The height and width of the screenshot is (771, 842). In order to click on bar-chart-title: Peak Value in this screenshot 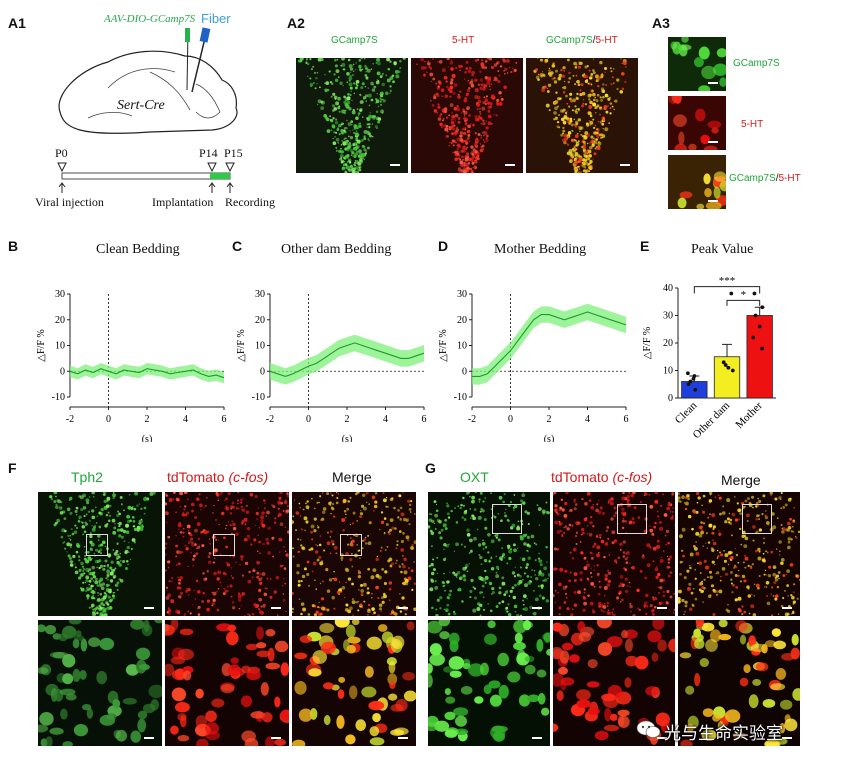, I will do `click(722, 249)`.